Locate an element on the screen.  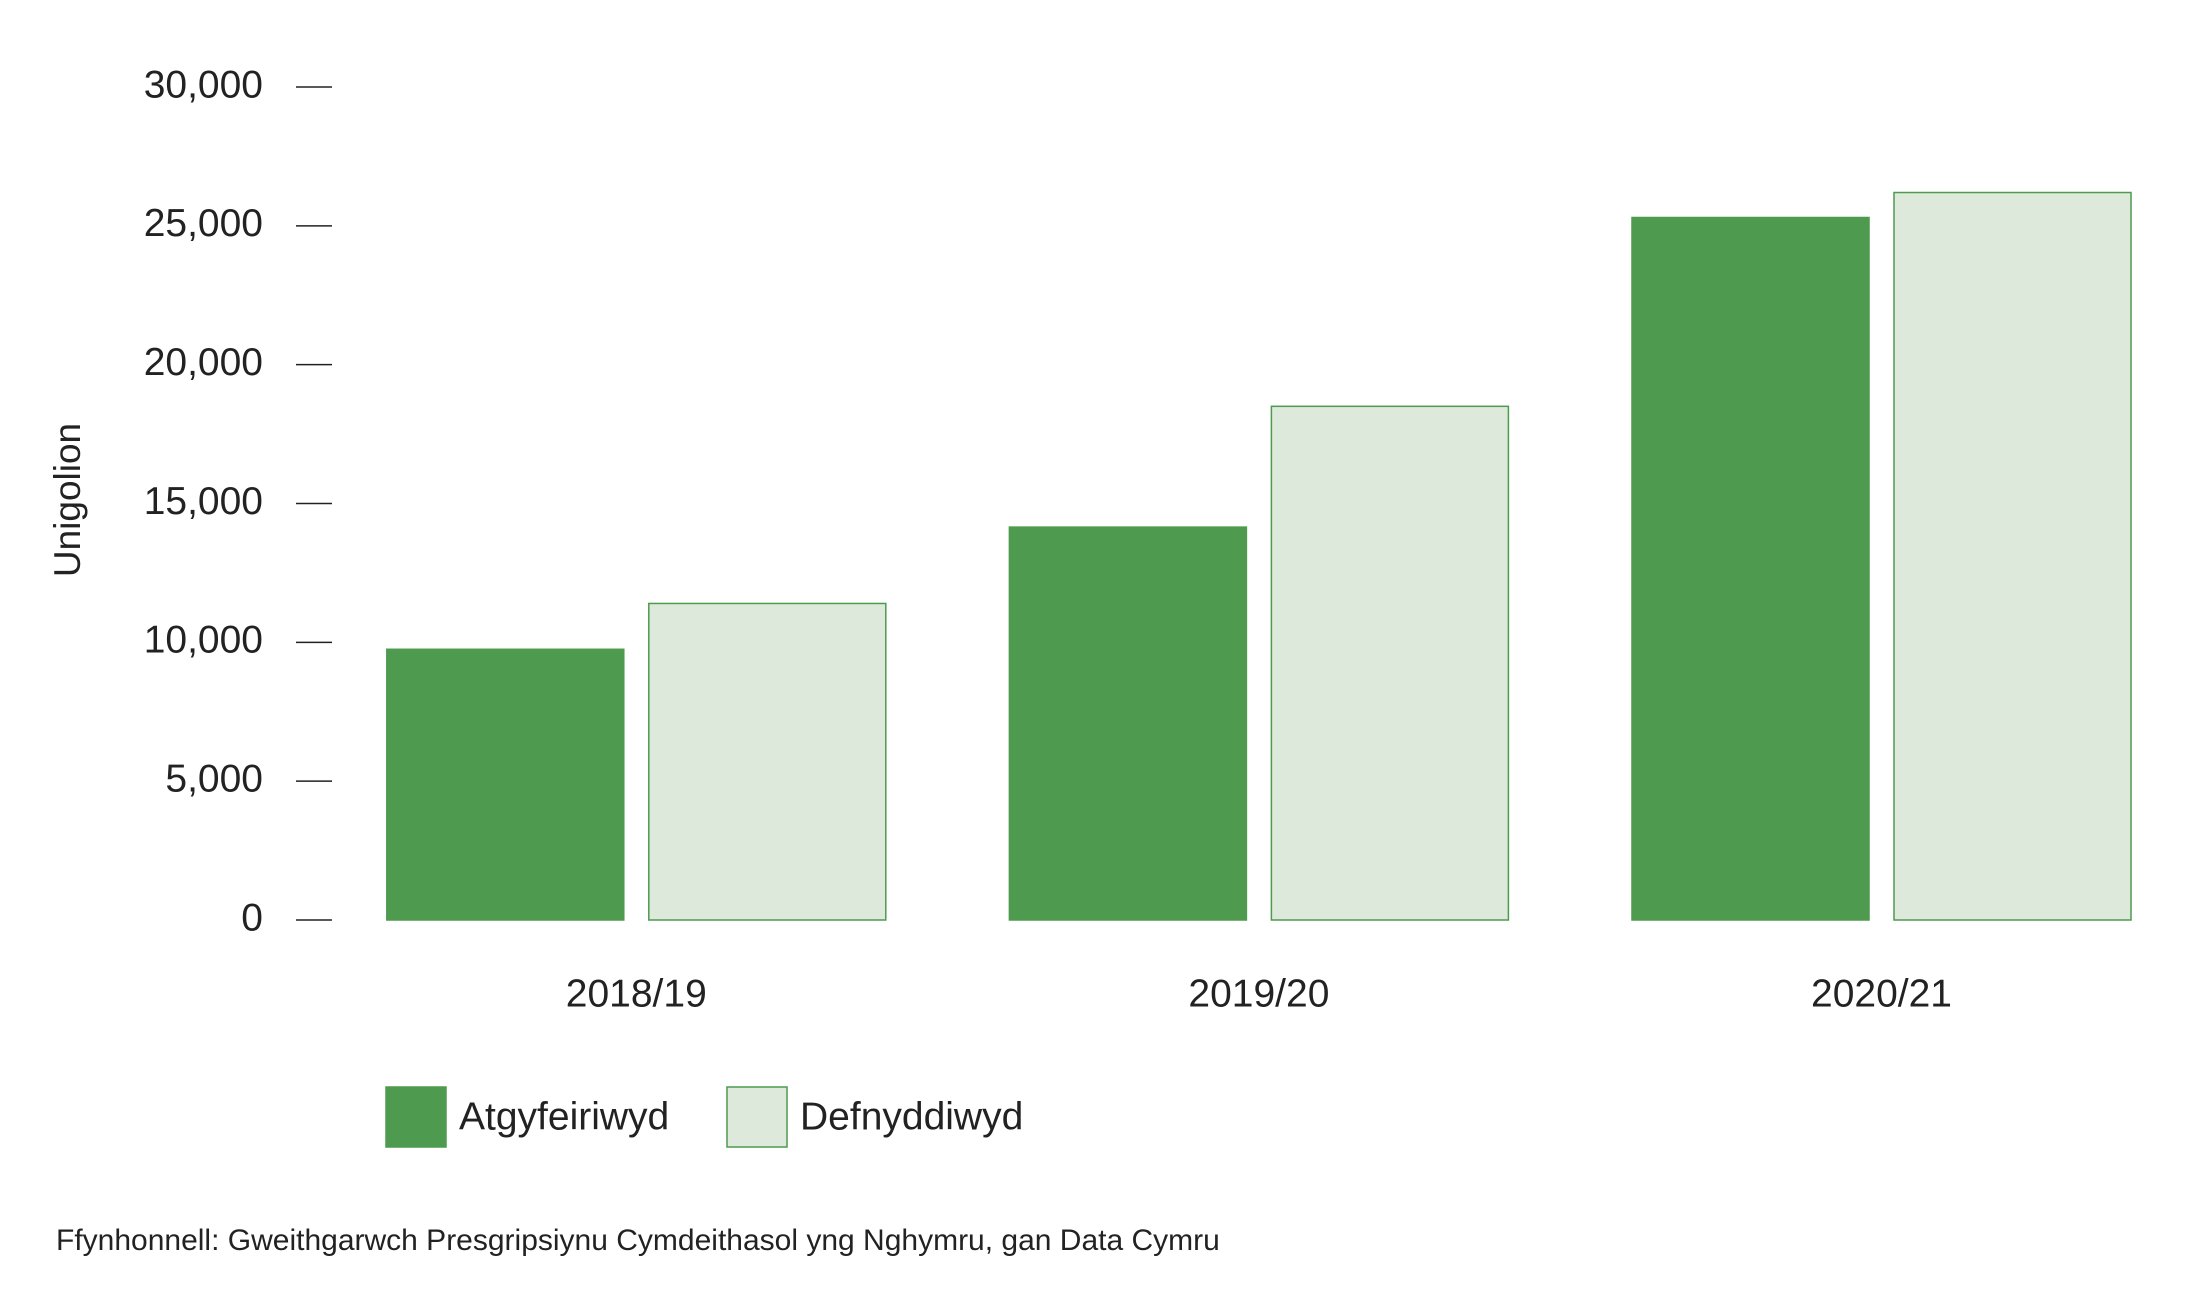
x-tick-label: 2018/19 is located at coordinates (636, 993).